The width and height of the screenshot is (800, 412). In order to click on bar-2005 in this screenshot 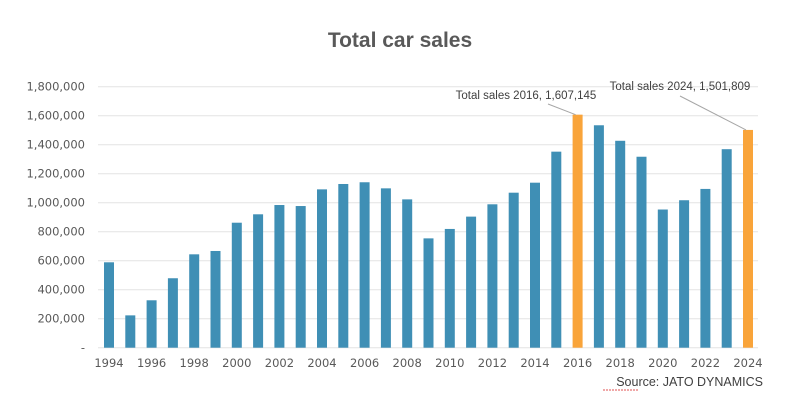, I will do `click(343, 265)`.